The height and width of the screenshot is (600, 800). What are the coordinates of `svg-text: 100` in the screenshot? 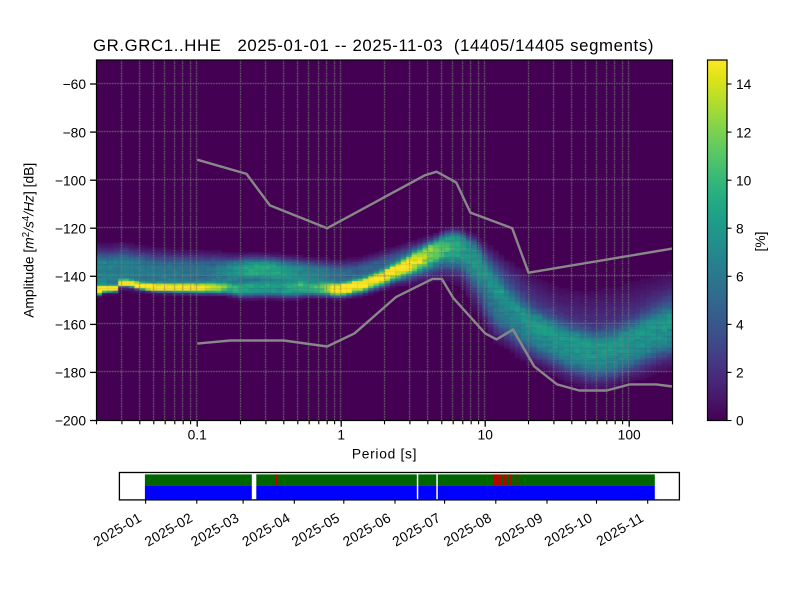 It's located at (629, 434).